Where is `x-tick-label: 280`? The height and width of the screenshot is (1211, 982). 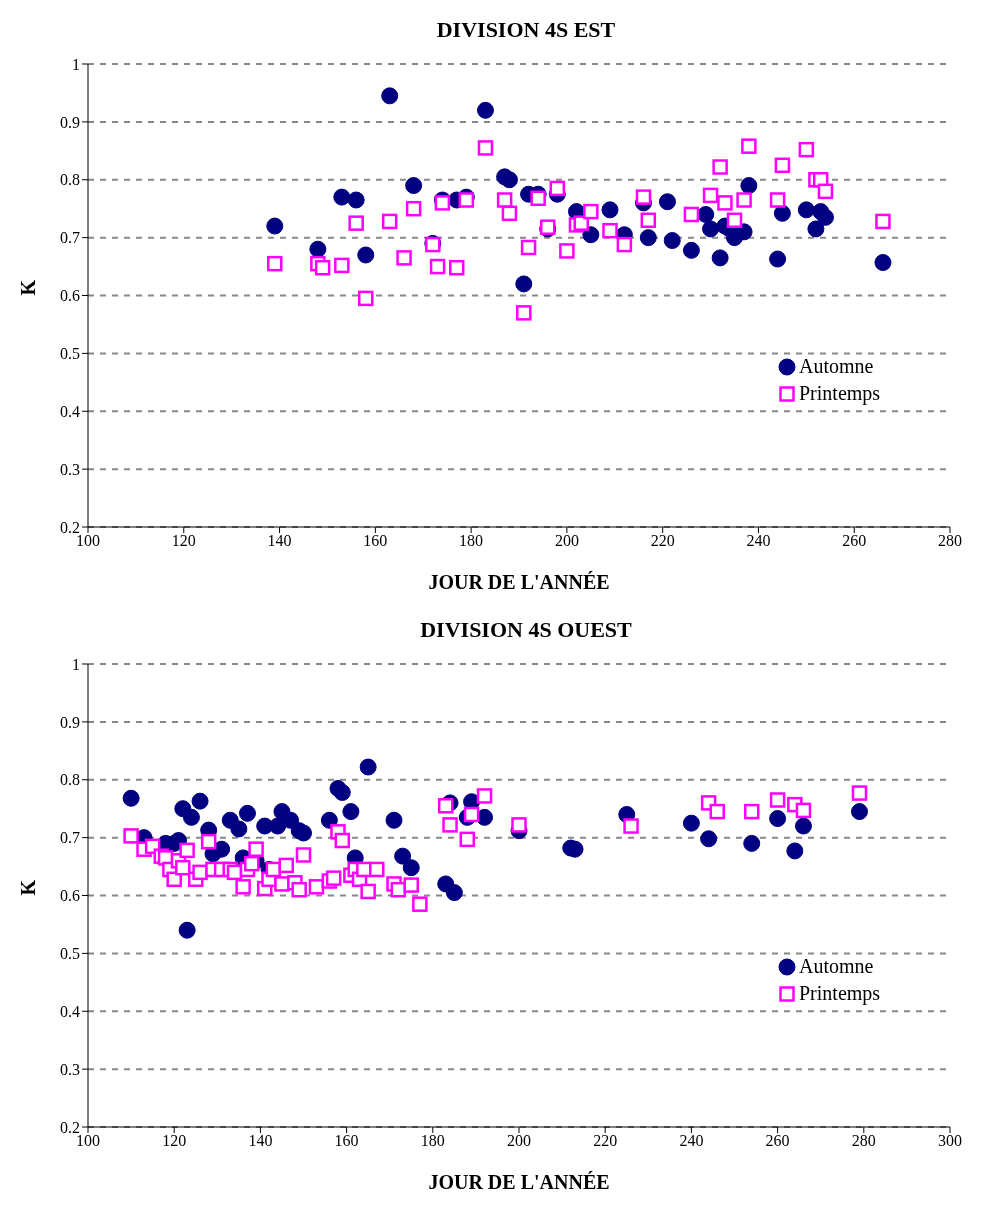 x-tick-label: 280 is located at coordinates (950, 541).